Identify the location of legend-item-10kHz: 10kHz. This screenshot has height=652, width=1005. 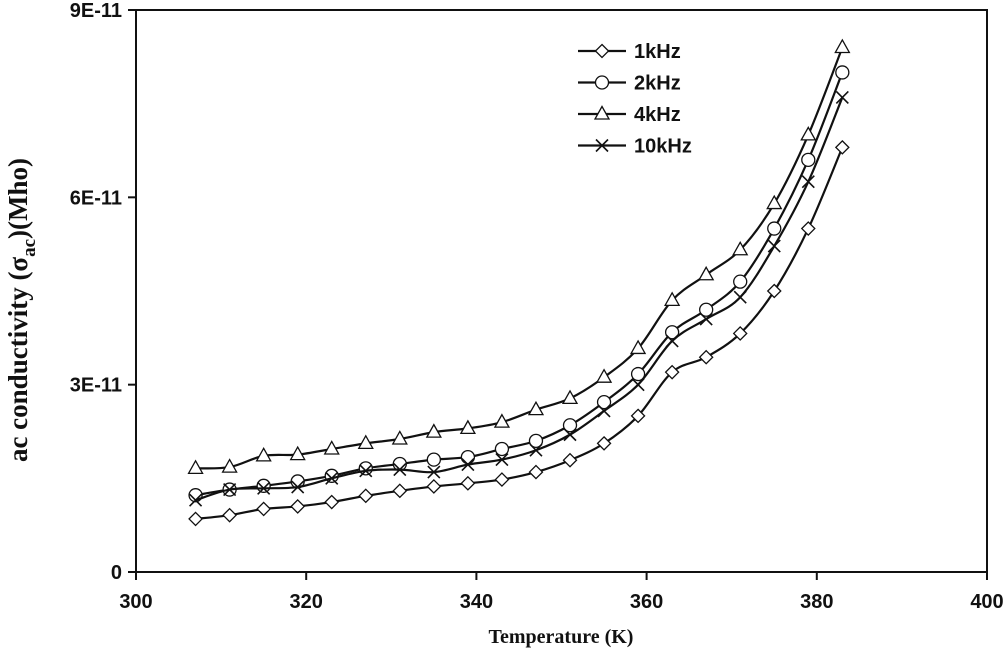
(635, 147).